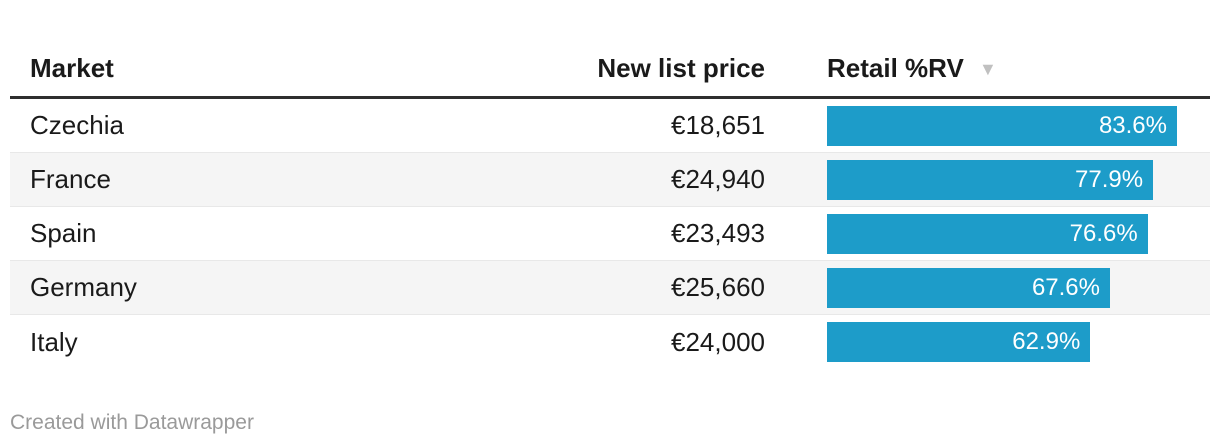  I want to click on price-cell: €23,493, so click(718, 233).